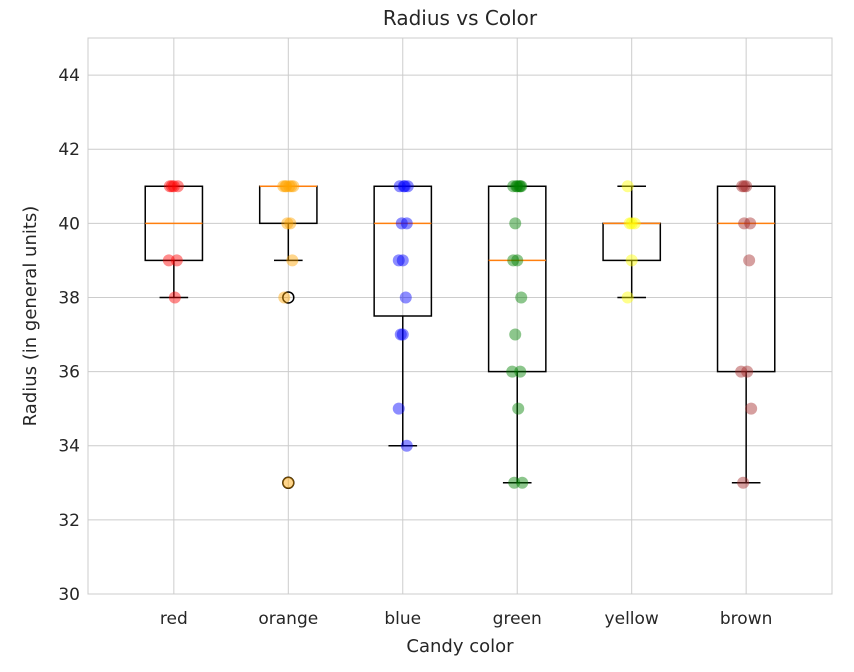 The image size is (854, 672). Describe the element at coordinates (69, 150) in the screenshot. I see `y-tick-label: 42` at that location.